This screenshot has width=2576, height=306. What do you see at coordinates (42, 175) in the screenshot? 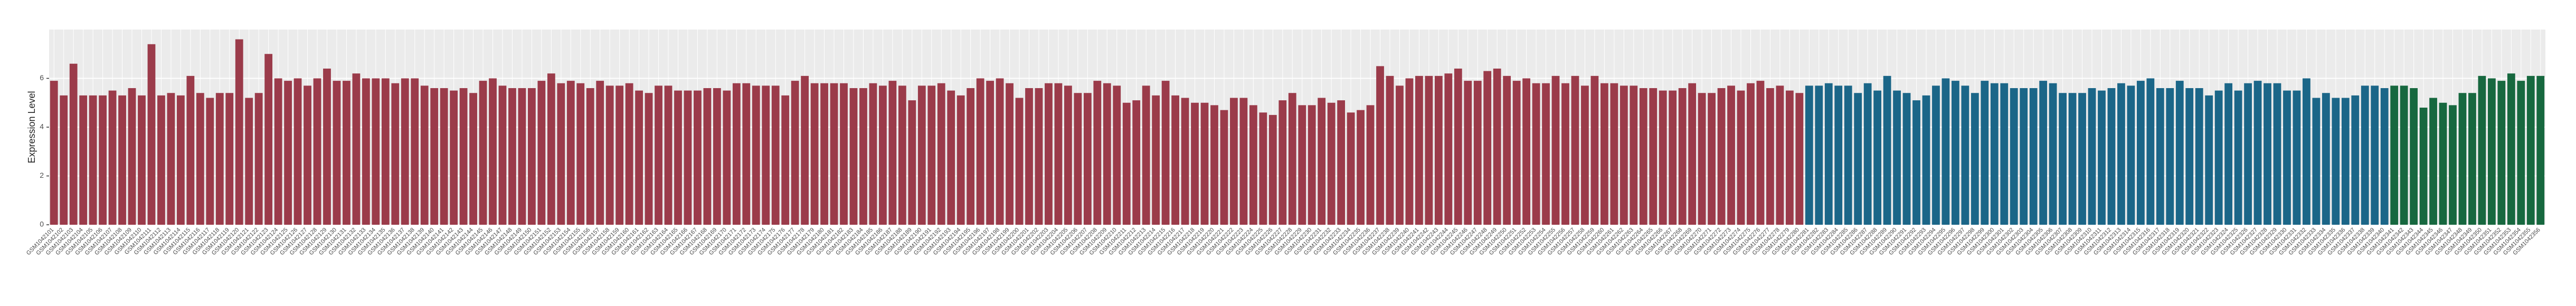
I see `y-tick-label: 2` at bounding box center [42, 175].